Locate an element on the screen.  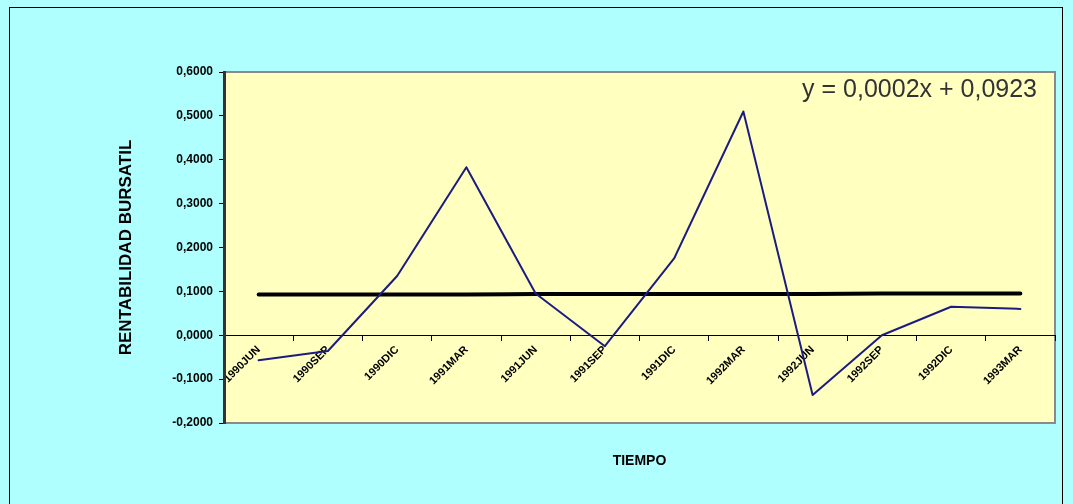
y-tick-label: 0,2000 is located at coordinates (195, 246).